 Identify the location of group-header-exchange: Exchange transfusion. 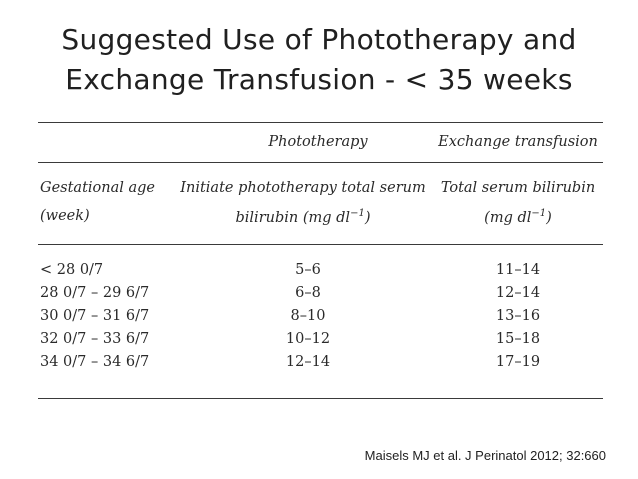
(518, 142).